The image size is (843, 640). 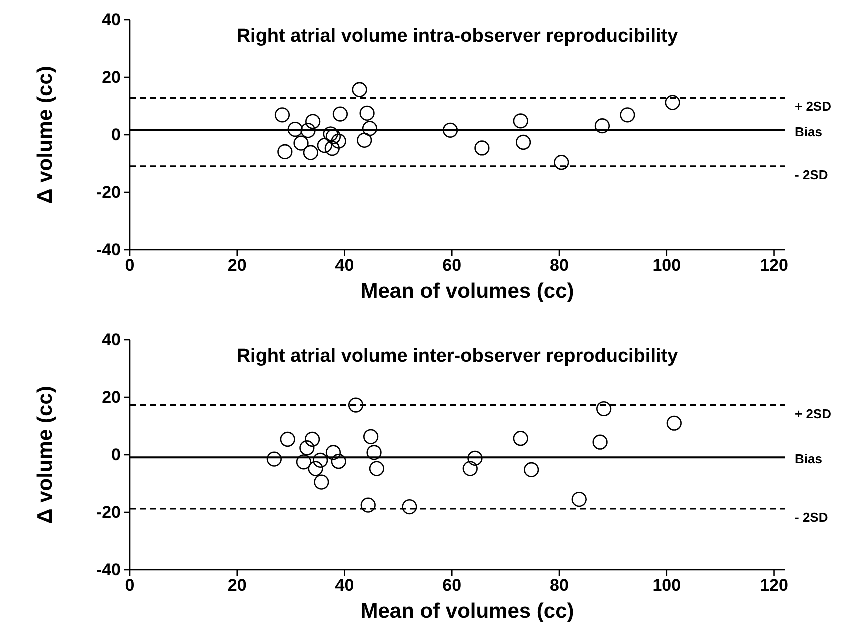 I want to click on chart-title: Right atrial volume inter-observer reproducibility, so click(x=457, y=356).